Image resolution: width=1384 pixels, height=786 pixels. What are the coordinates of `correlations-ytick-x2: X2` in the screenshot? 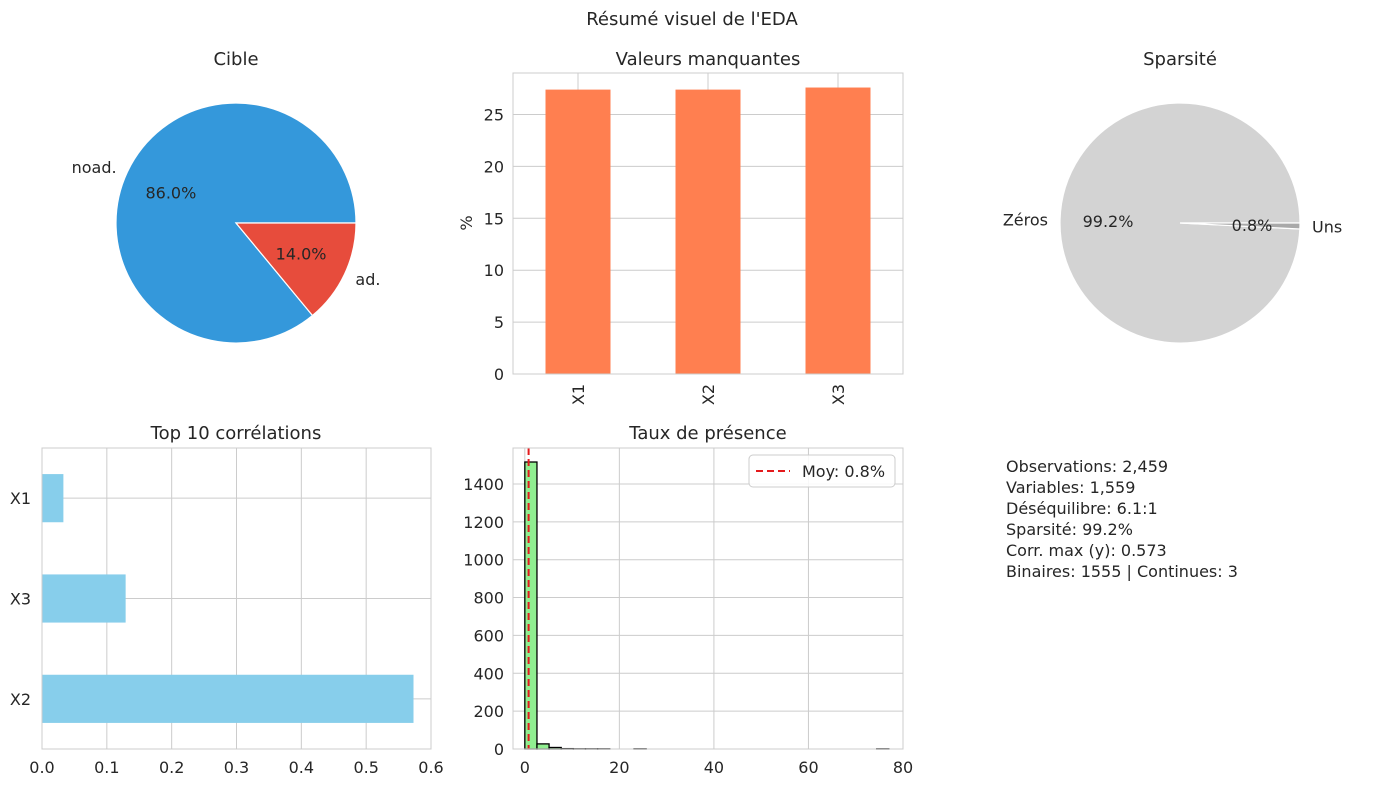 It's located at (20, 699).